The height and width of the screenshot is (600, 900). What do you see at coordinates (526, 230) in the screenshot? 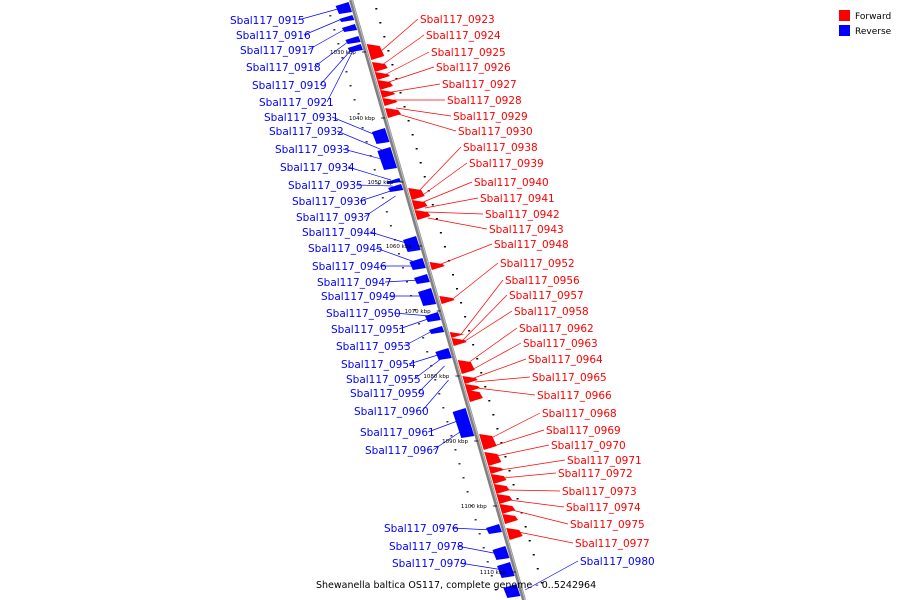
I see `forward-gene-label: Sbal117_0943` at bounding box center [526, 230].